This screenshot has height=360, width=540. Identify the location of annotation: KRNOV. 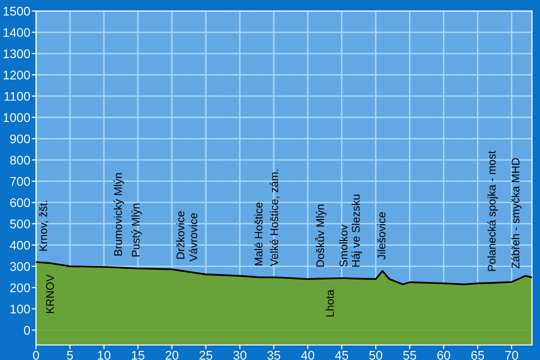
(50, 294).